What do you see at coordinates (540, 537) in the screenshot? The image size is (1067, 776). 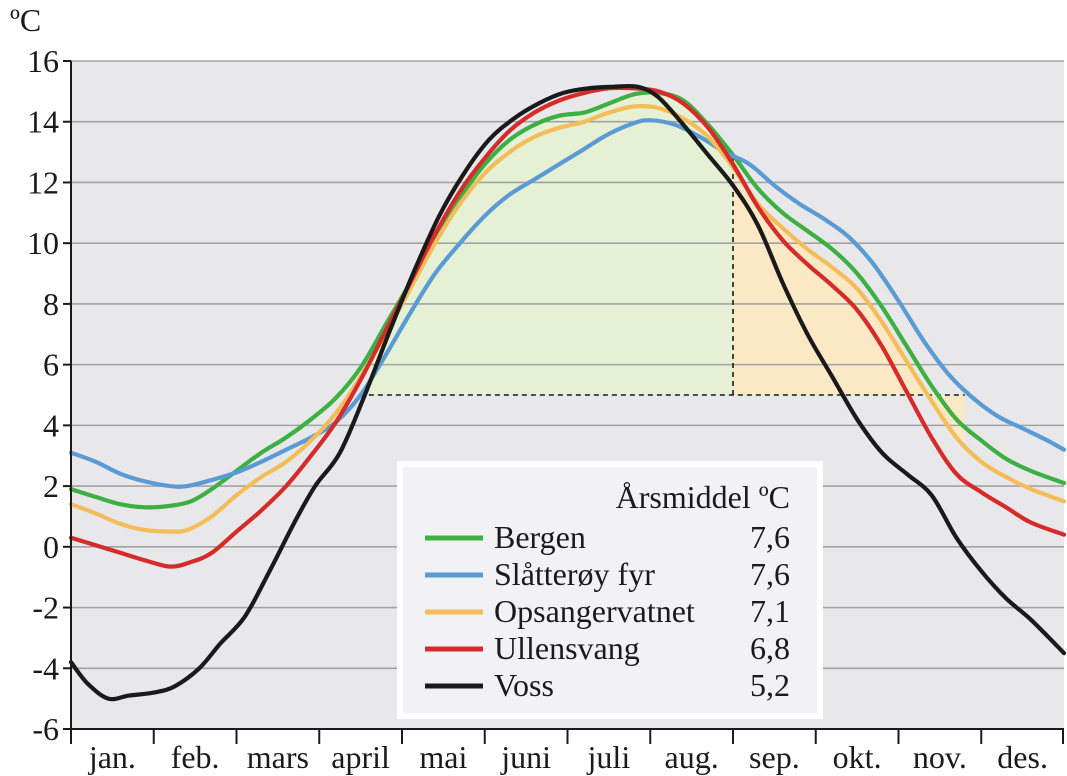 I see `legend-label: Bergen` at bounding box center [540, 537].